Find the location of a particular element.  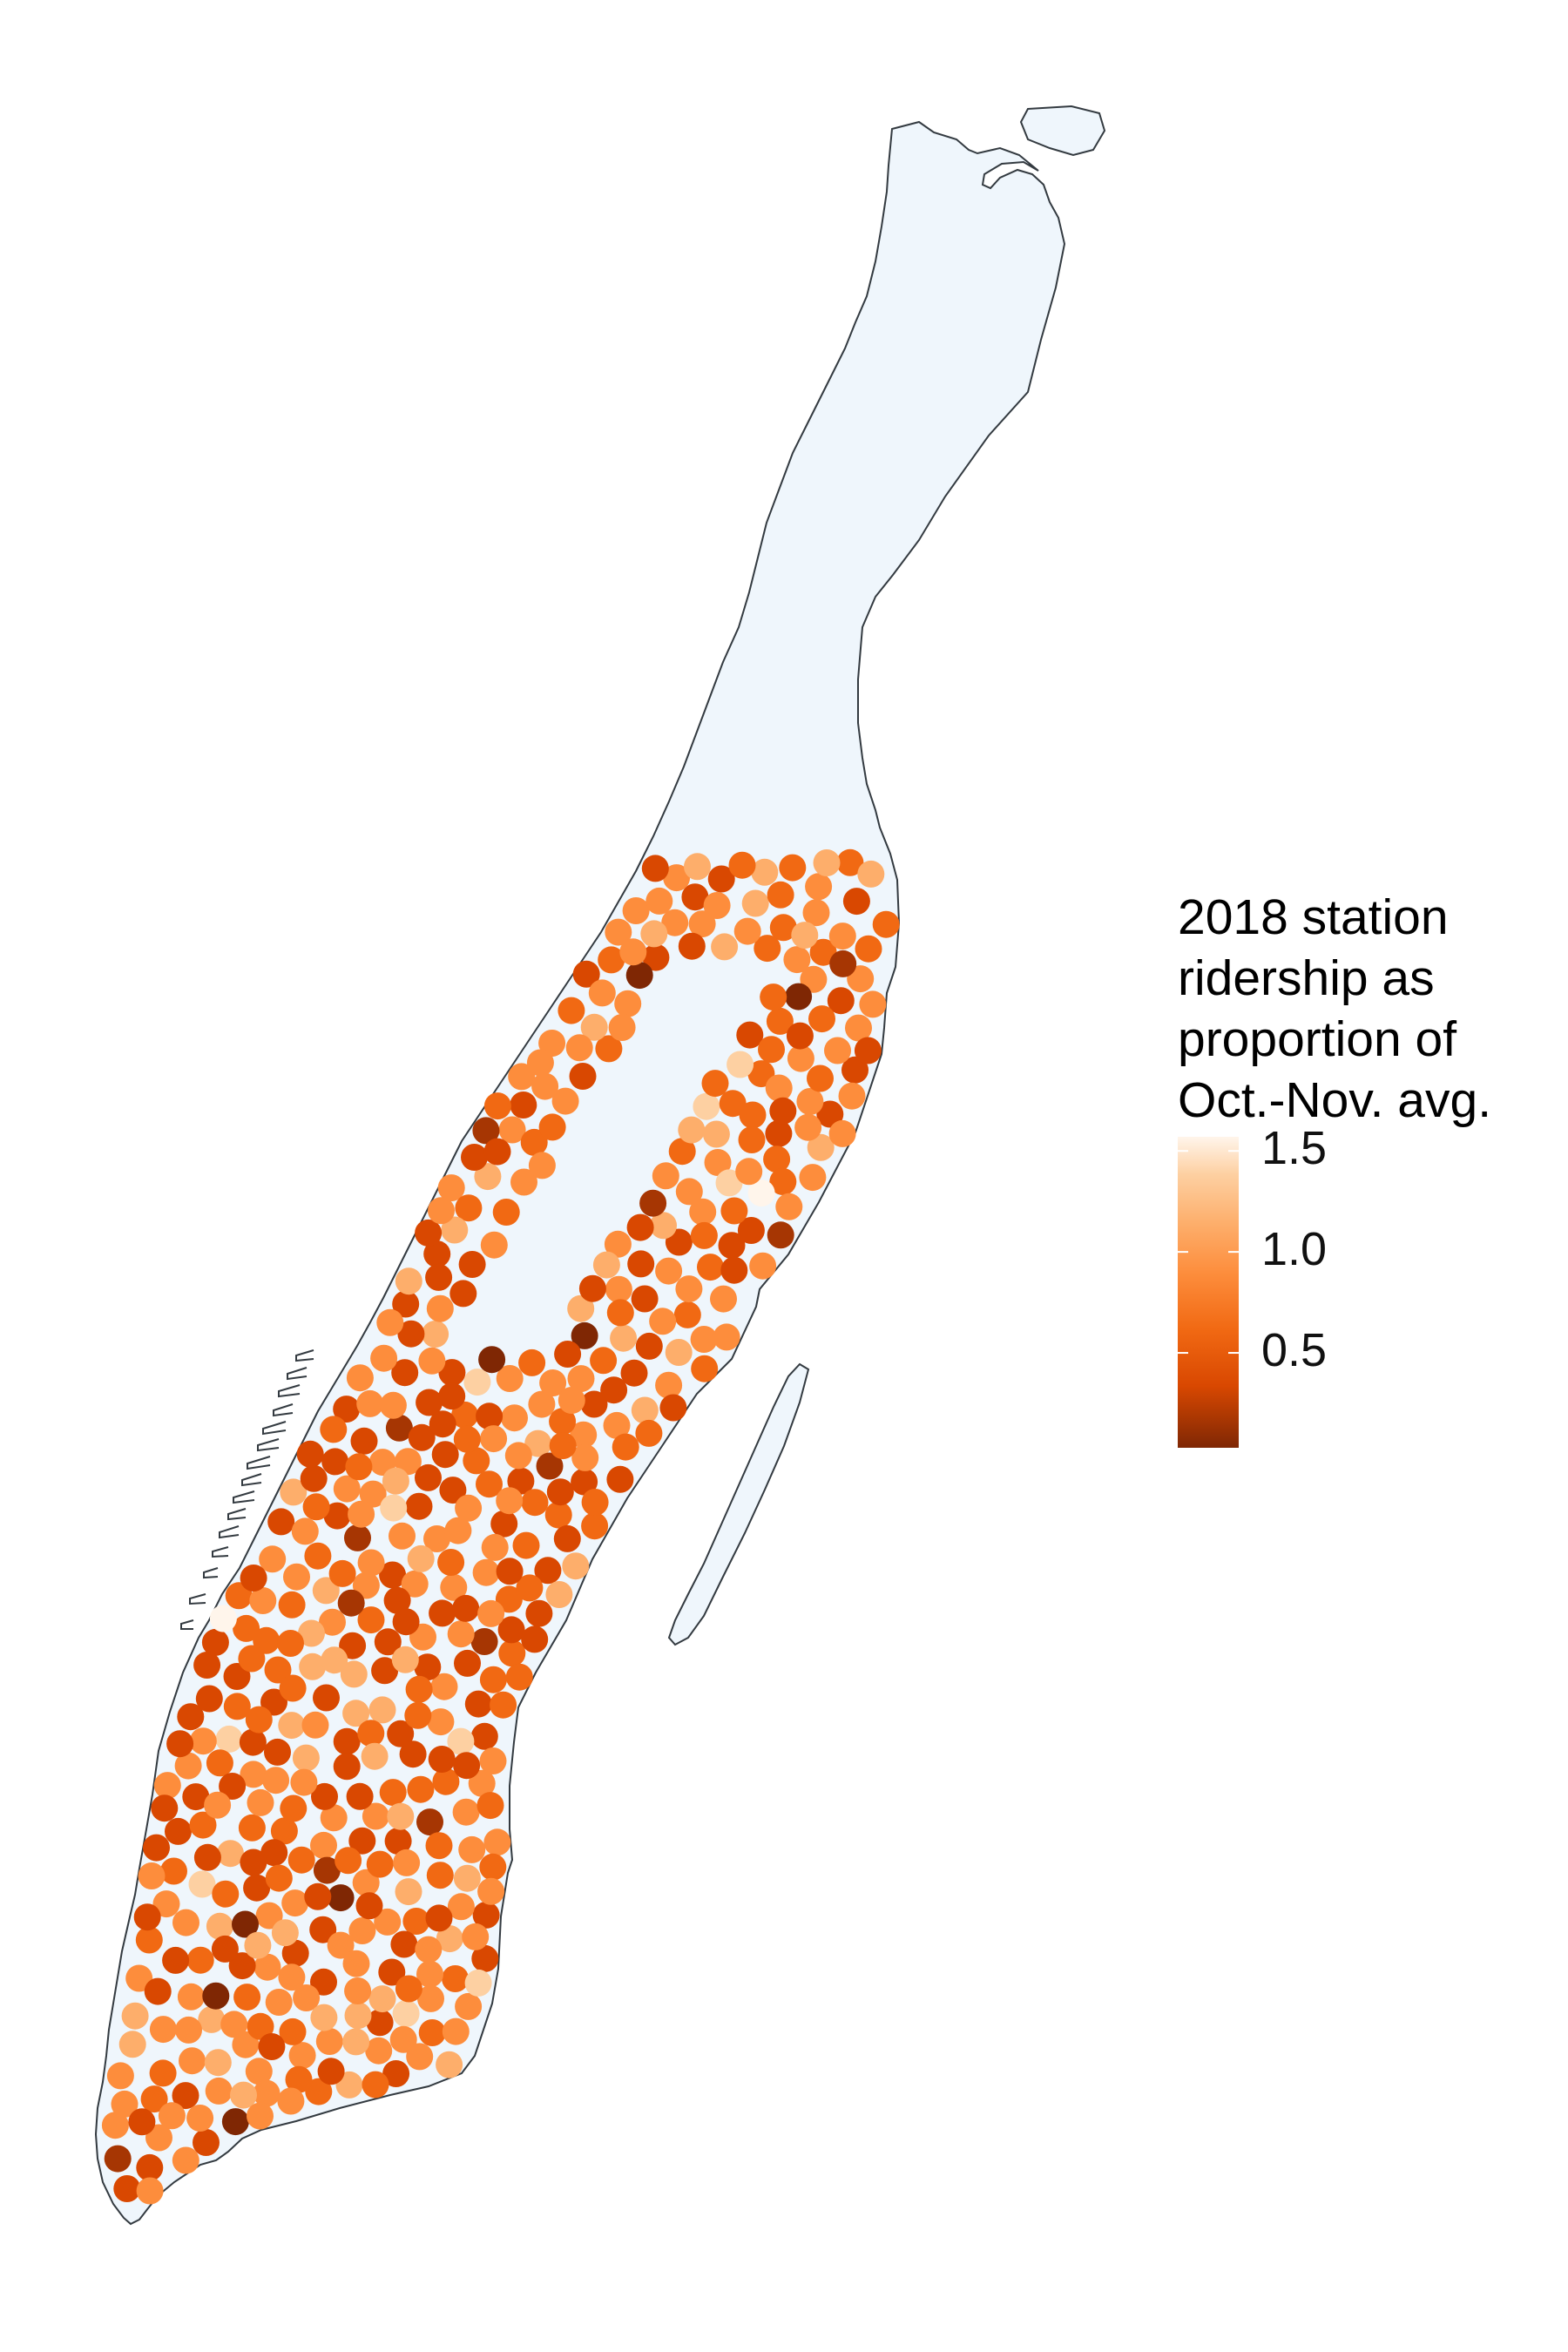

legend-title-line: Oct.-Nov. avg. is located at coordinates (1335, 1100).